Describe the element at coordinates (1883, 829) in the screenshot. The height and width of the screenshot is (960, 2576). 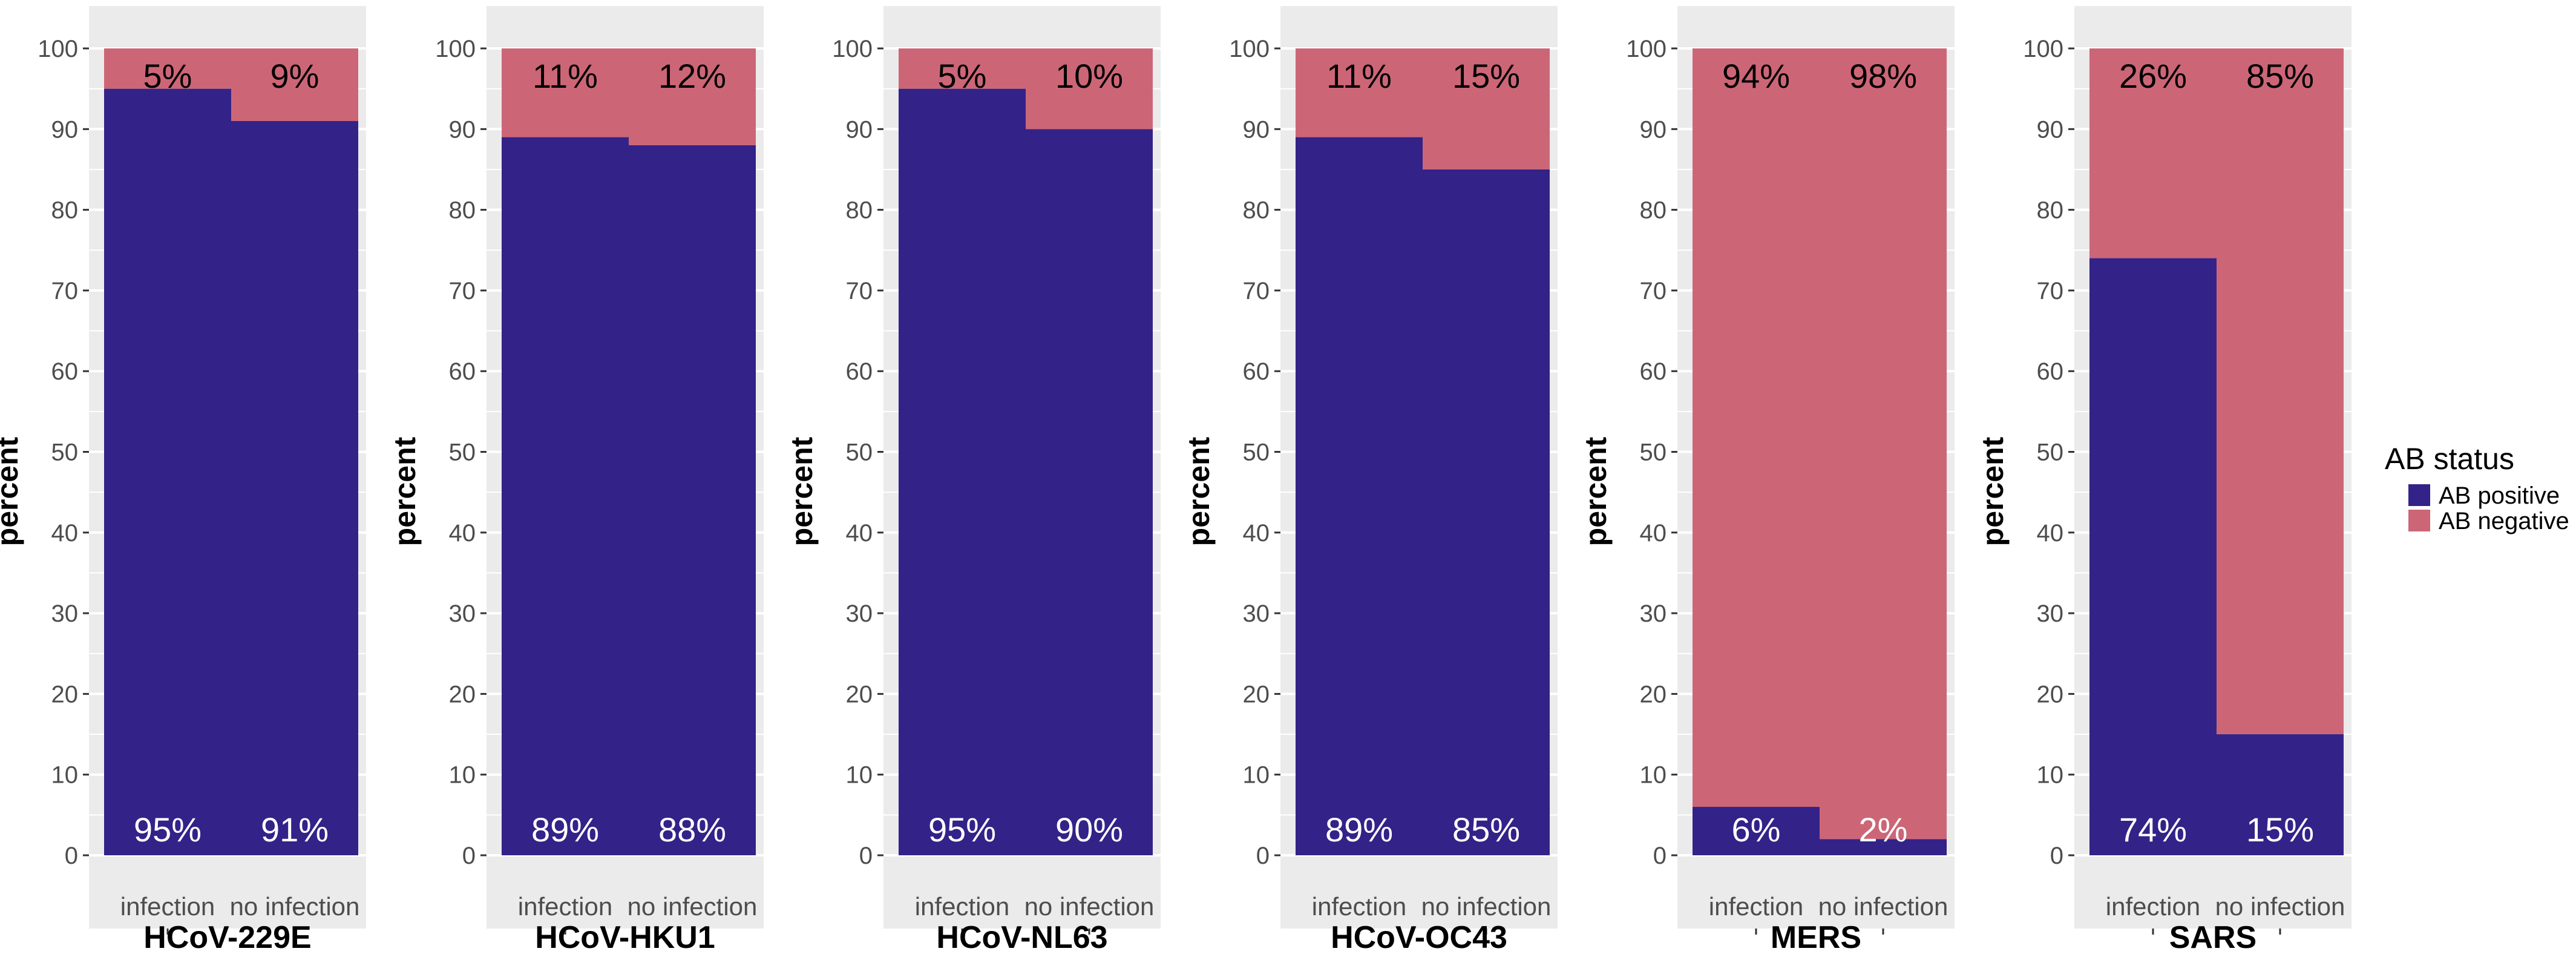
I see `data-label-ab-positive: 2%` at that location.